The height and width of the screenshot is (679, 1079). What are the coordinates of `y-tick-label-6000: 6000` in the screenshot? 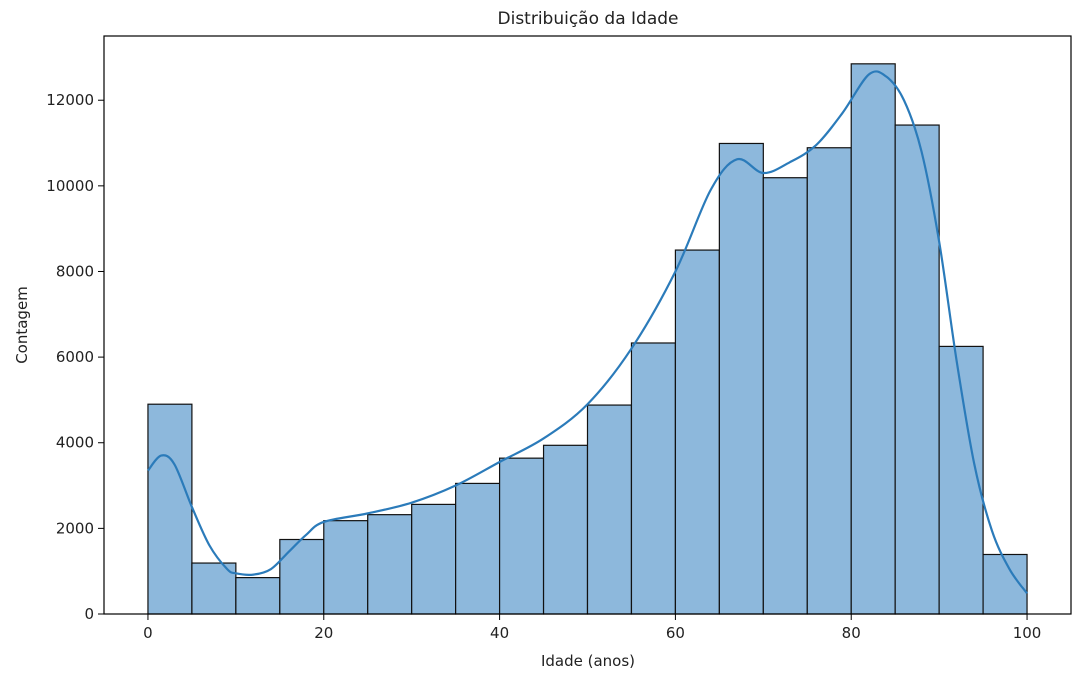 It's located at (75, 357).